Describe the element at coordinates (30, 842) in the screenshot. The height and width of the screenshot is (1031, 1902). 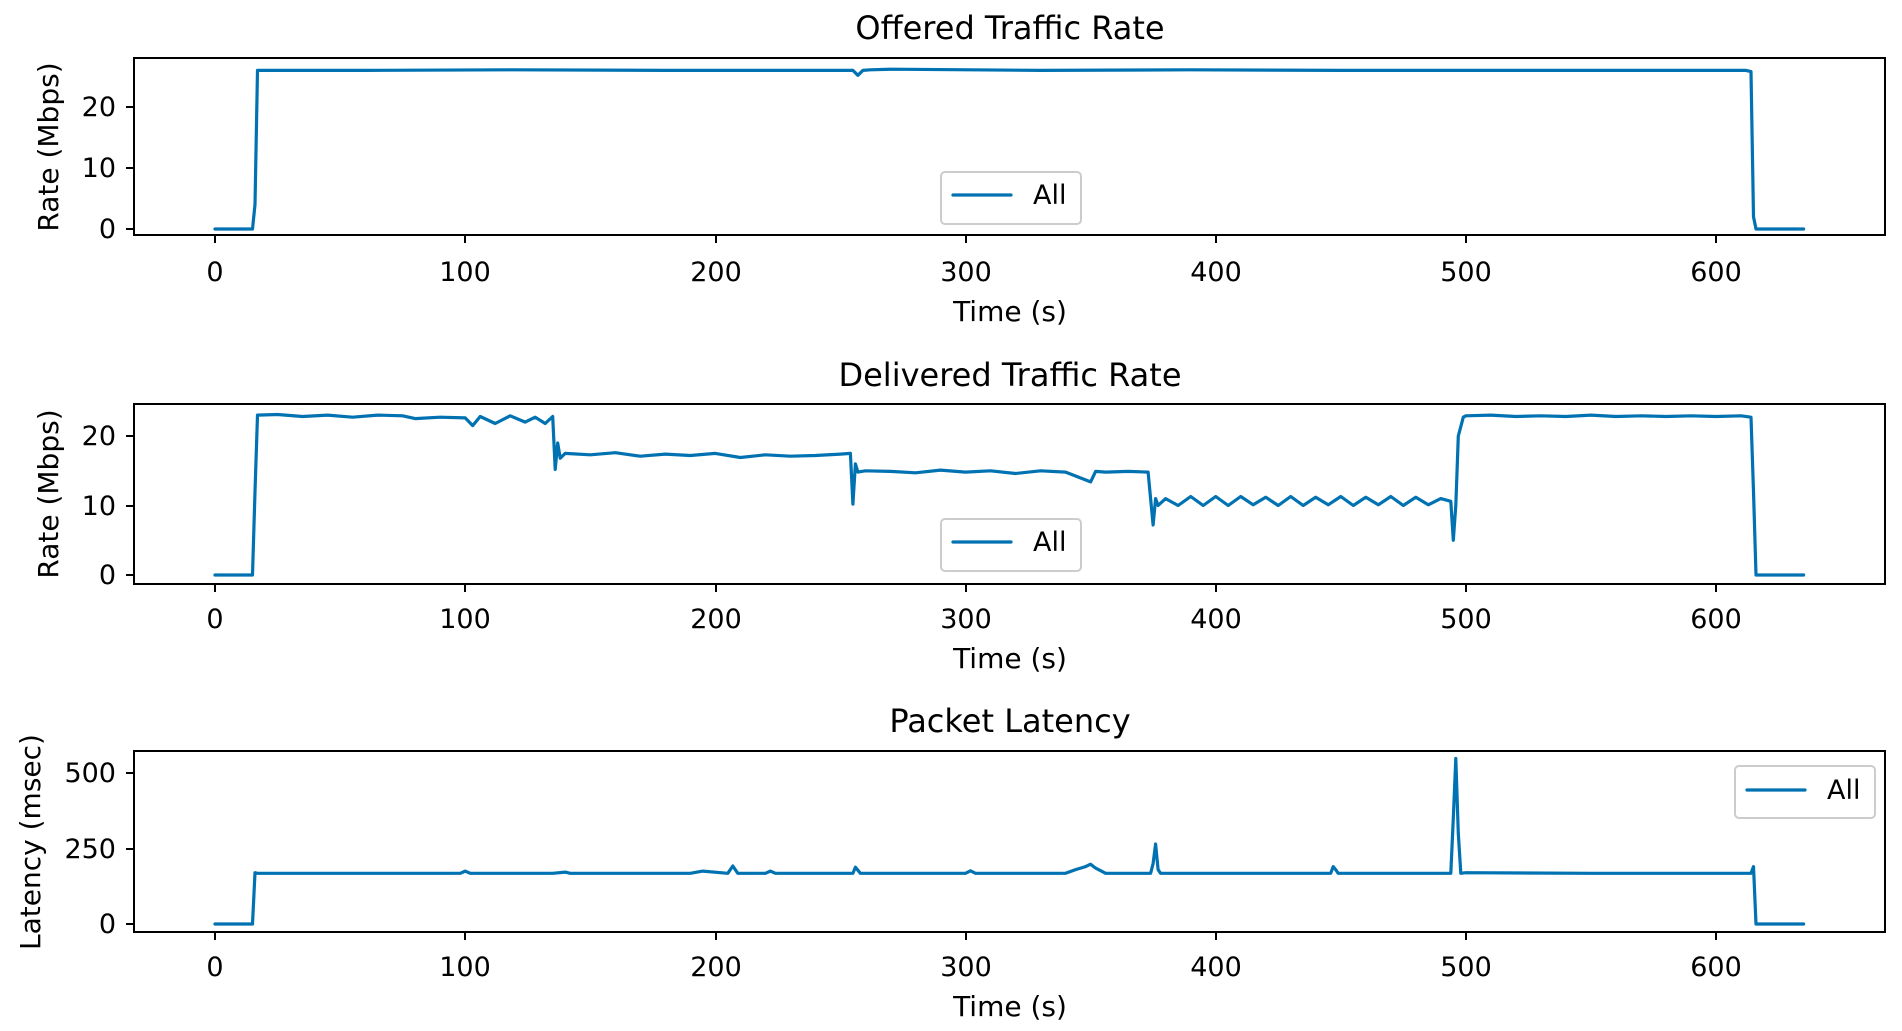
I see `y-axis-label: Latency (msec)` at that location.